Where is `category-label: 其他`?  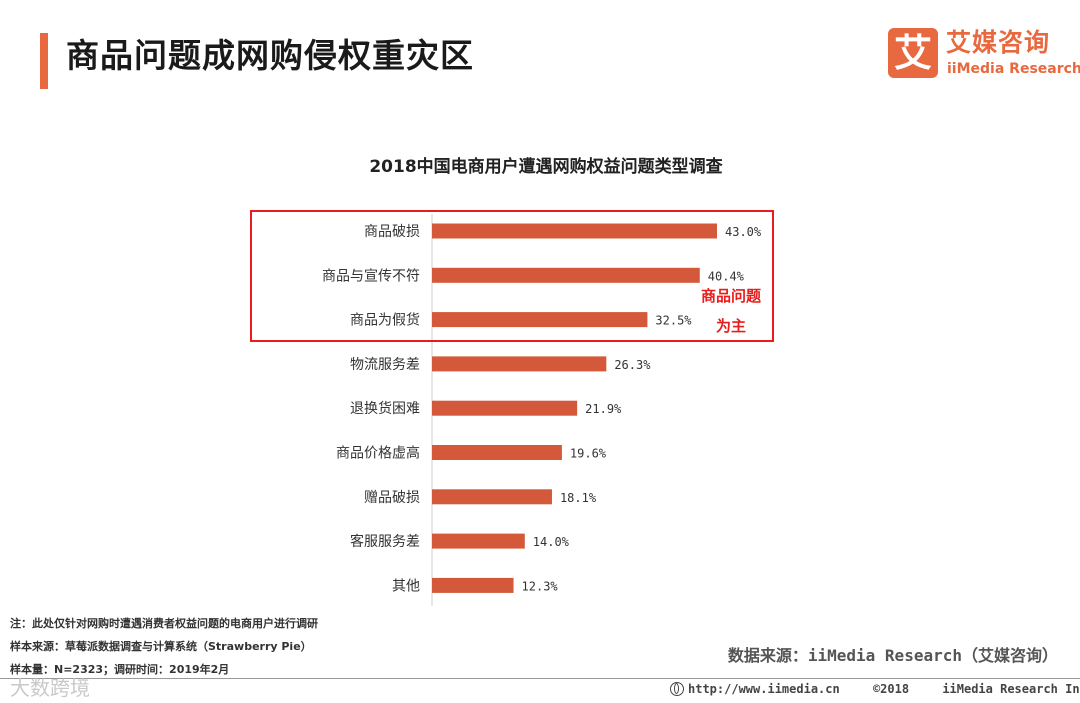 category-label: 其他 is located at coordinates (406, 586).